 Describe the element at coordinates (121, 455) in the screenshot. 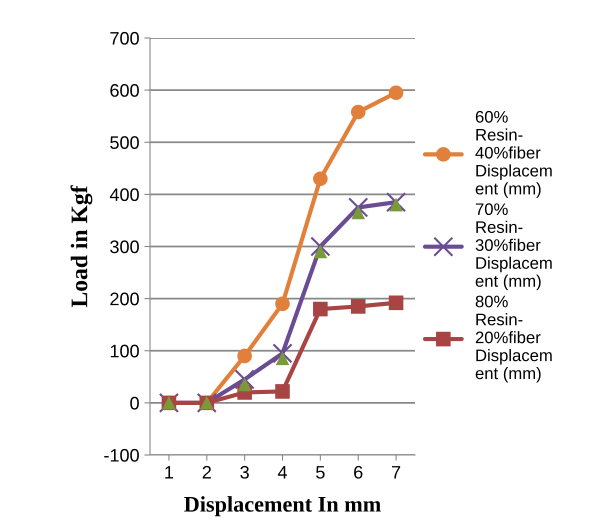

I see `y-tick-label: -100` at that location.